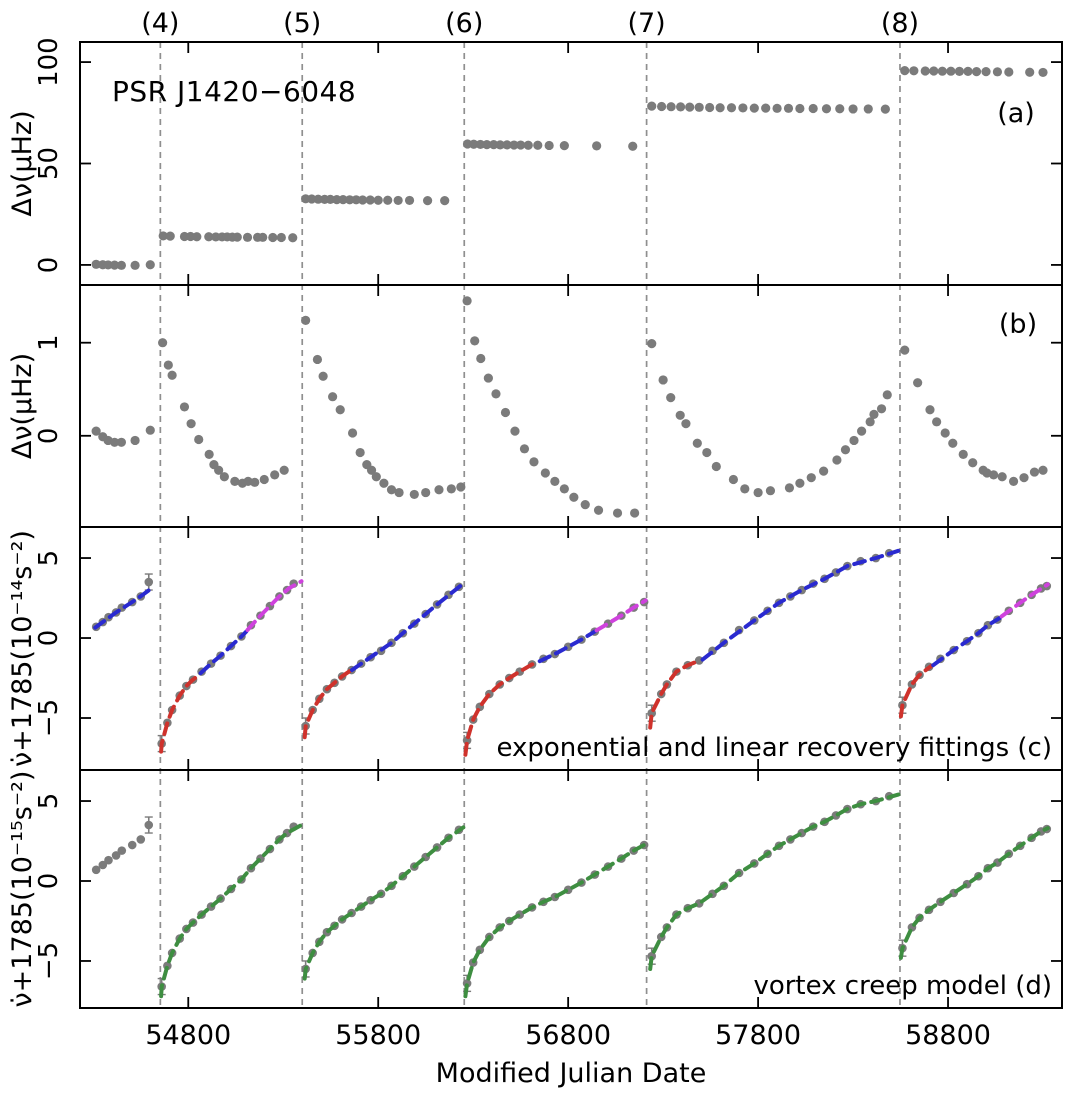 The height and width of the screenshot is (1093, 1080). I want to click on magenta-fit-line, so click(1024, 600).